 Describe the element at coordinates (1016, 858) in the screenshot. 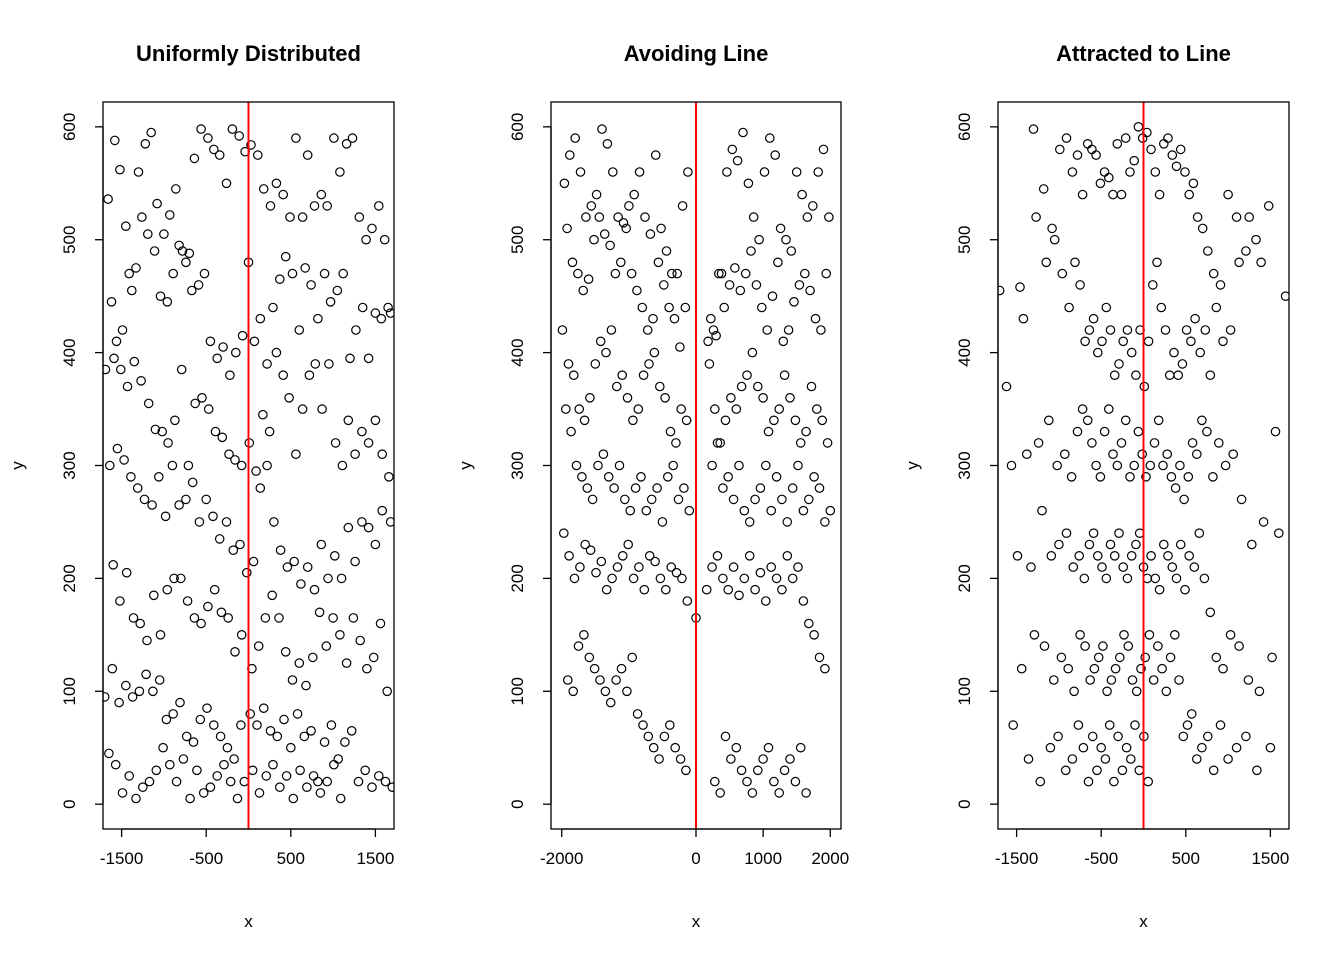

I see `x-tick-label: -1500` at that location.